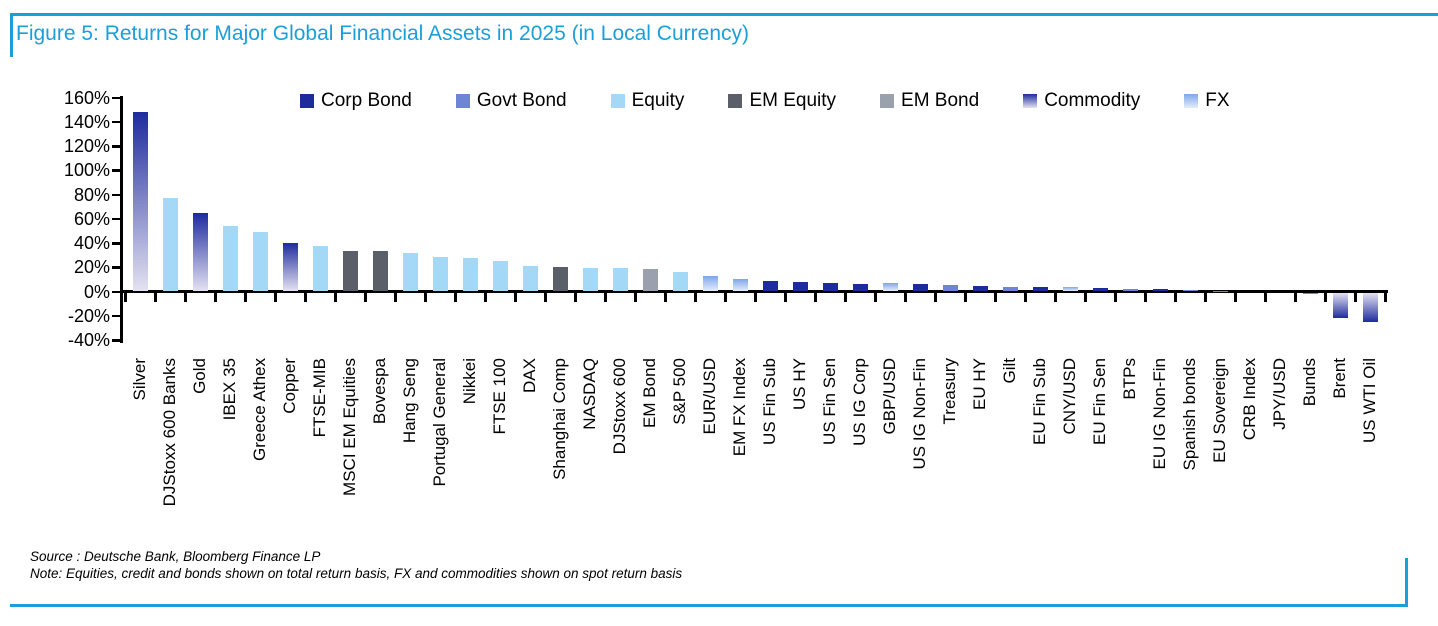 The width and height of the screenshot is (1438, 626). What do you see at coordinates (980, 288) in the screenshot?
I see `bar-eu-hy` at bounding box center [980, 288].